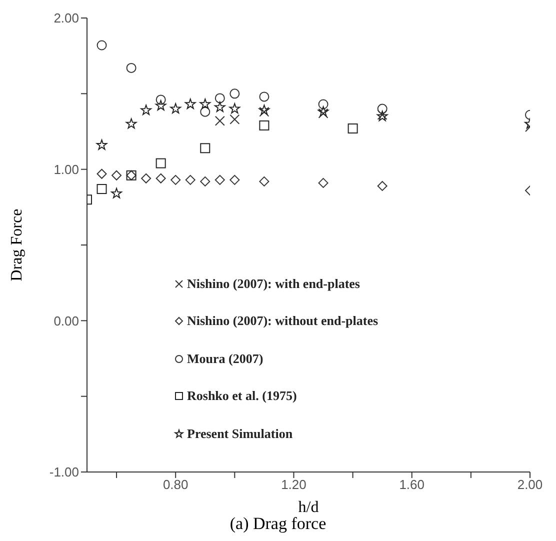  Describe the element at coordinates (66, 320) in the screenshot. I see `y-tick-label: 0.00` at that location.